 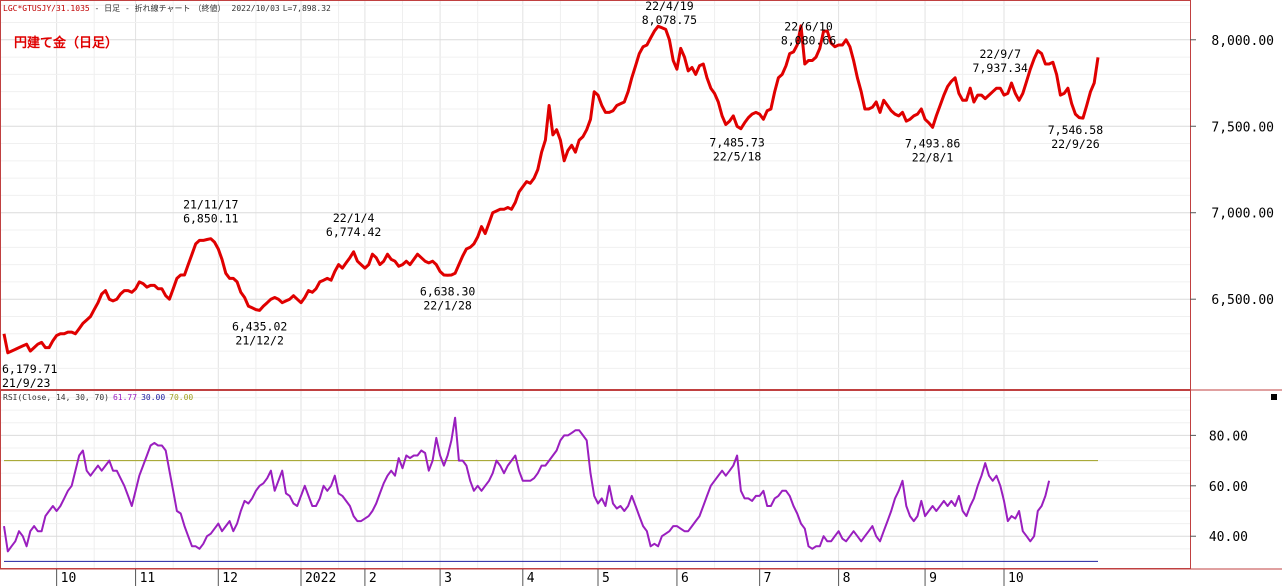 What do you see at coordinates (354, 218) in the screenshot?
I see `annotation-date: 22/1/4` at bounding box center [354, 218].